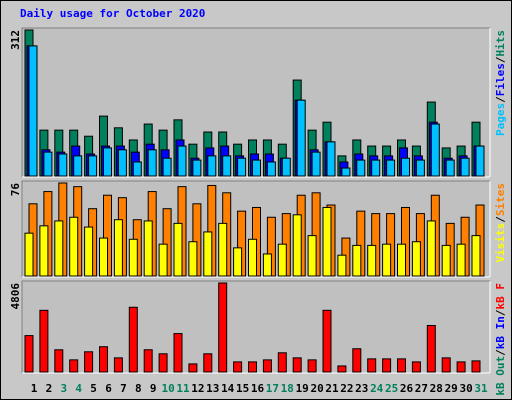 This screenshot has height=400, width=512. What do you see at coordinates (500, 332) in the screenshot?
I see `legend-entry: kB In` at bounding box center [500, 332].